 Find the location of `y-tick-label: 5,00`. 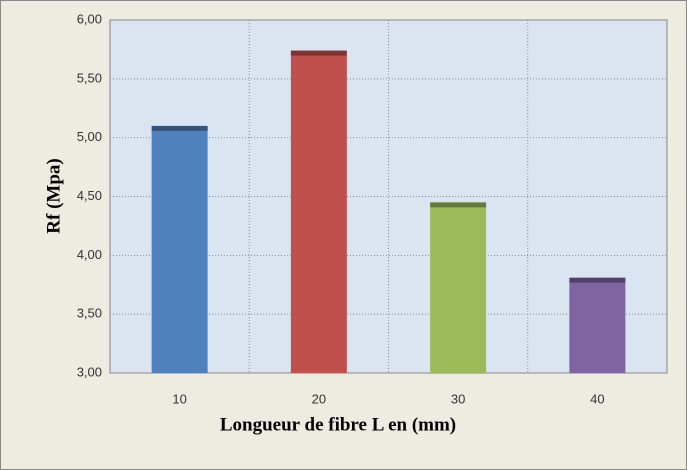

y-tick-label: 5,00 is located at coordinates (89, 136).